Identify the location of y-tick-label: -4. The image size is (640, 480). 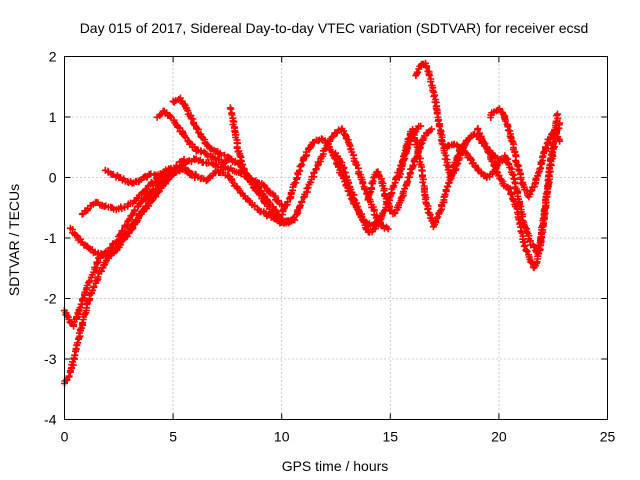
(50, 420).